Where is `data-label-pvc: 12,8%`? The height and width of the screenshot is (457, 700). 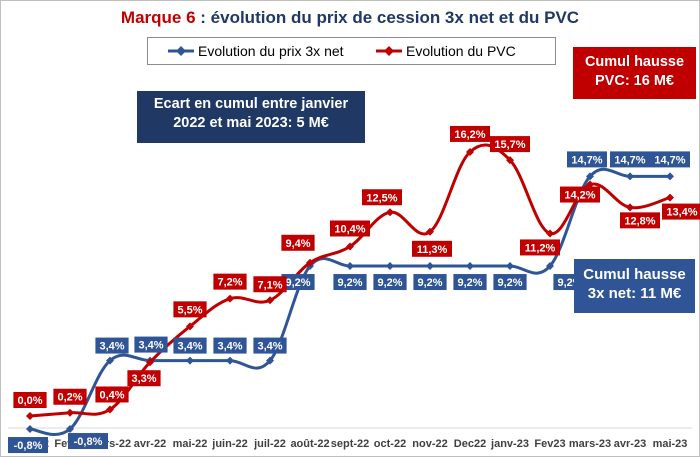
data-label-pvc: 12,8% is located at coordinates (639, 221).